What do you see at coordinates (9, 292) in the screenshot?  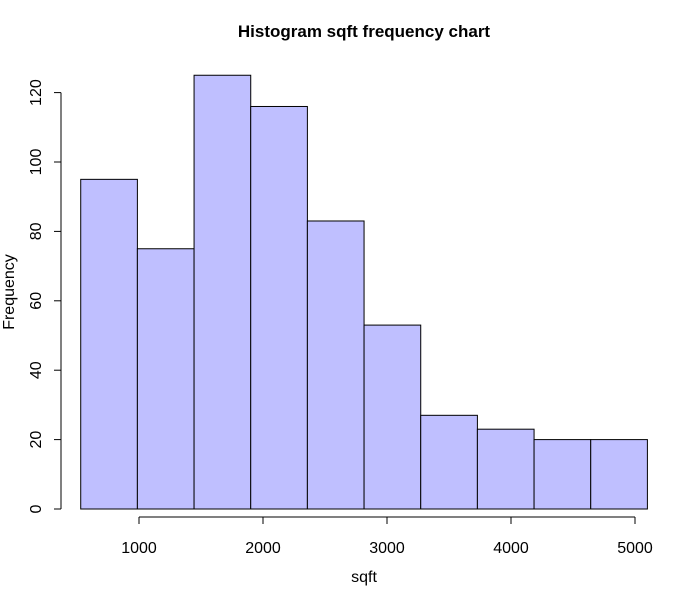 I see `y-axis-title: Frequency` at bounding box center [9, 292].